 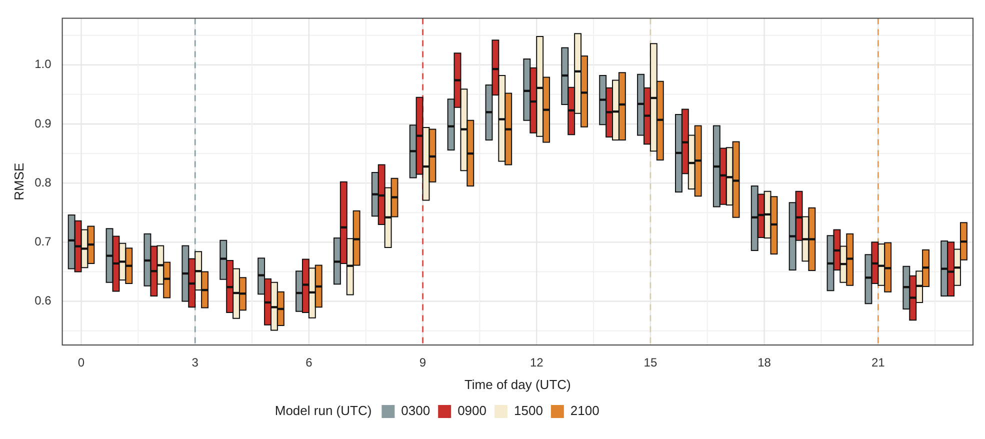 What do you see at coordinates (195, 363) in the screenshot?
I see `x-tick-label: 3` at bounding box center [195, 363].